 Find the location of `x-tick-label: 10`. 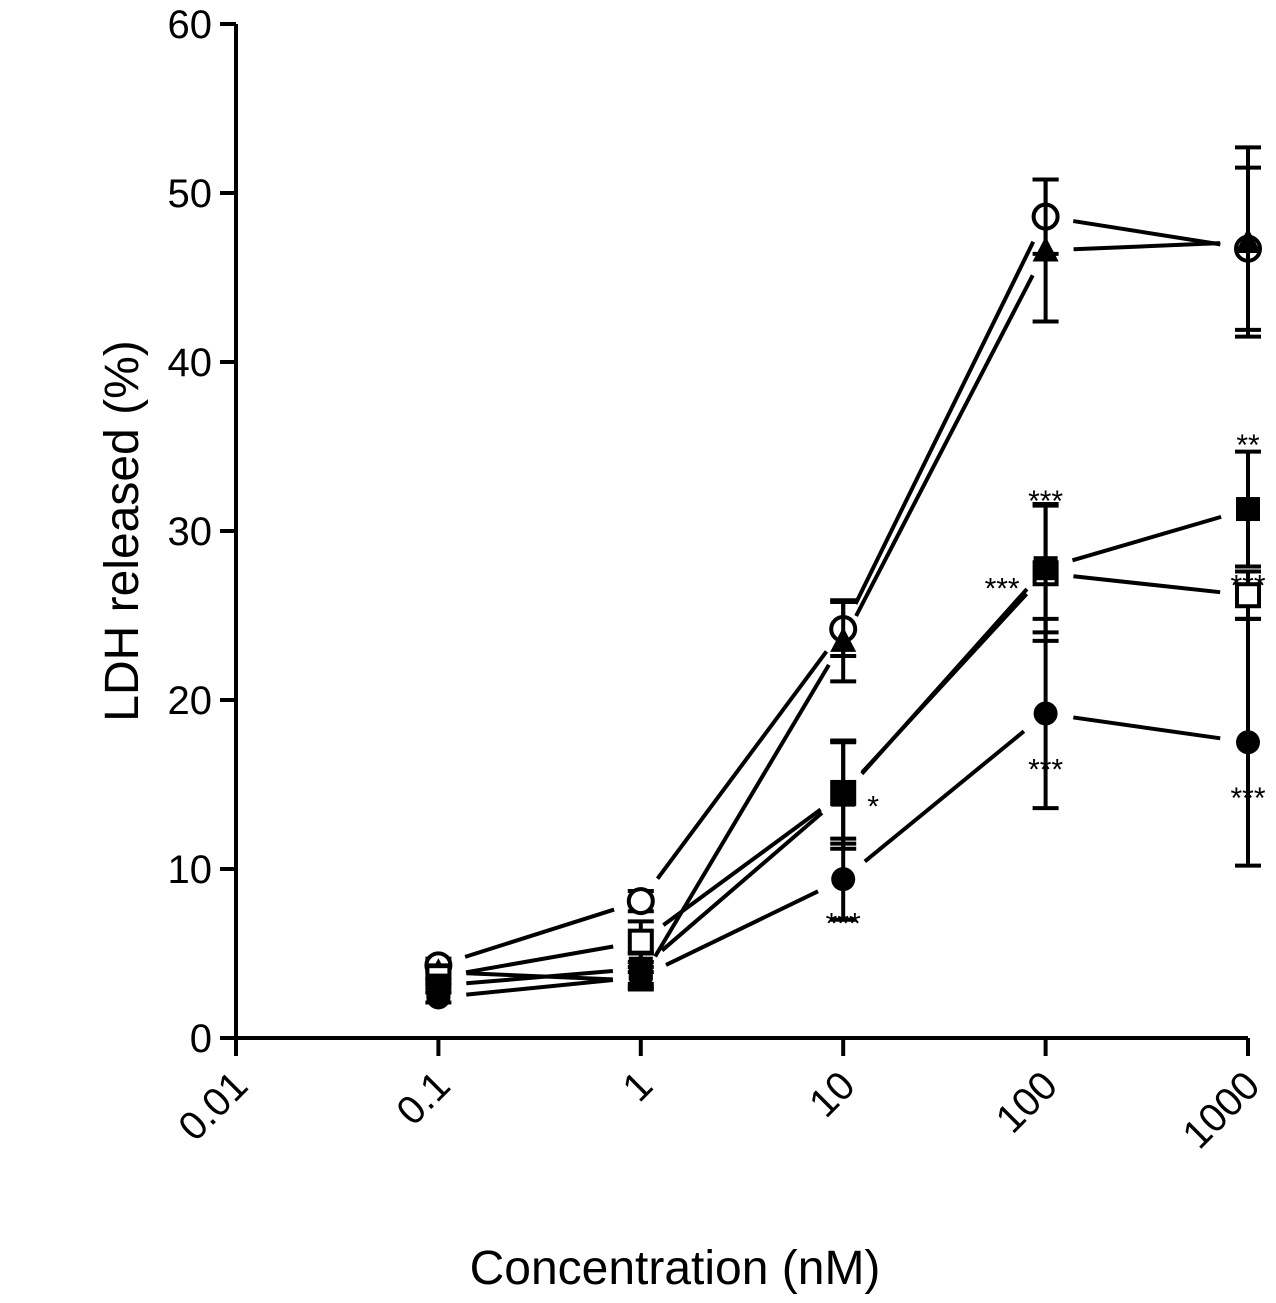

x-tick-label: 10 is located at coordinates (832, 1094).